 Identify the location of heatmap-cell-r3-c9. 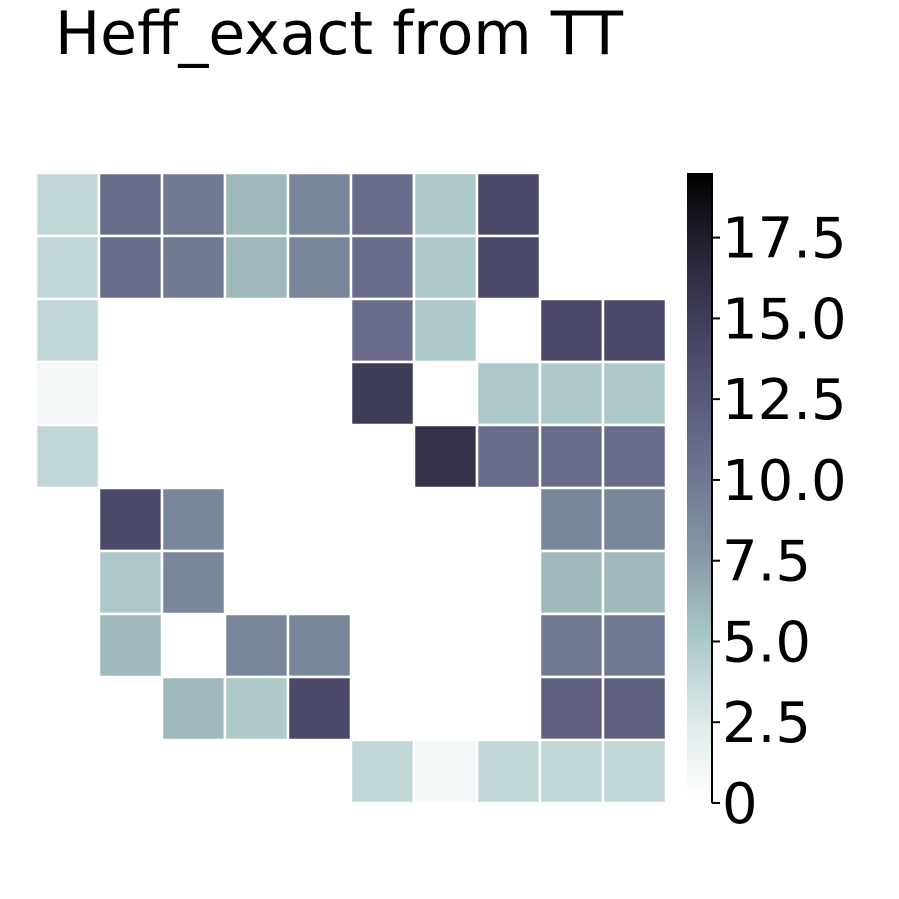
(634, 393).